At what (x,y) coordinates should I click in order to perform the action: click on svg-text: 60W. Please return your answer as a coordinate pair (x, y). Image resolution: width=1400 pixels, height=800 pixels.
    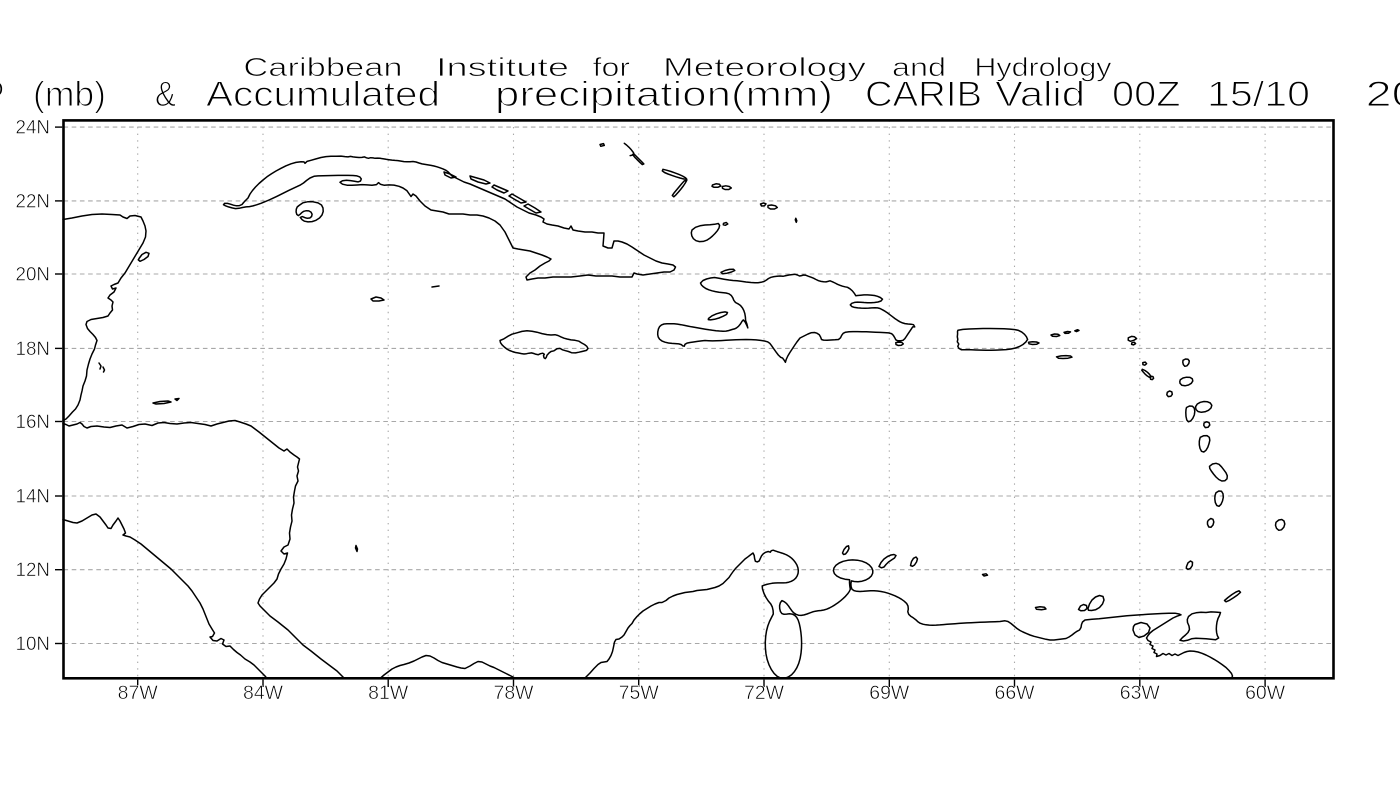
    Looking at the image, I should click on (1265, 693).